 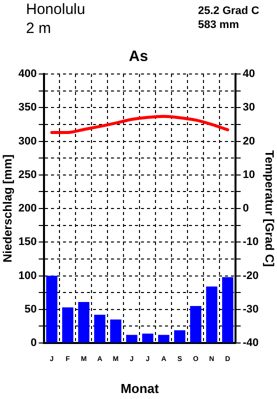 What do you see at coordinates (27, 242) in the screenshot?
I see `y-tick-label: 150` at bounding box center [27, 242].